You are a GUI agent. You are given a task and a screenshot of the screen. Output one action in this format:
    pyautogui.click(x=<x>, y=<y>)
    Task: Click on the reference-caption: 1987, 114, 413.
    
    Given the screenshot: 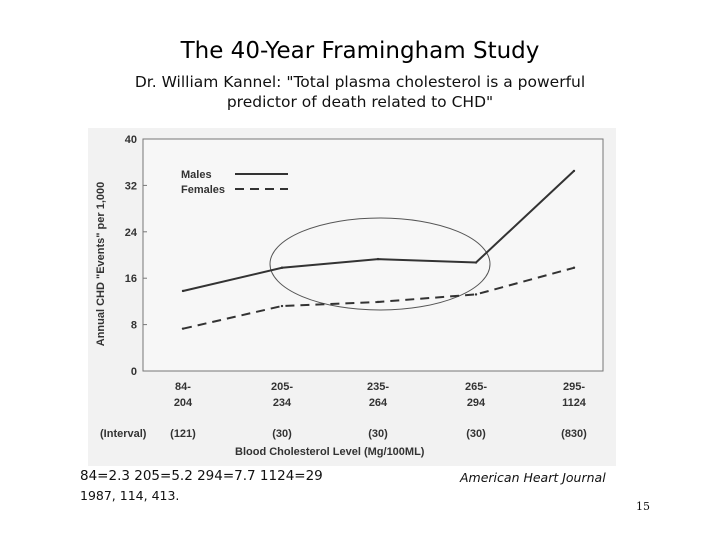 What is the action you would take?
    pyautogui.click(x=130, y=495)
    